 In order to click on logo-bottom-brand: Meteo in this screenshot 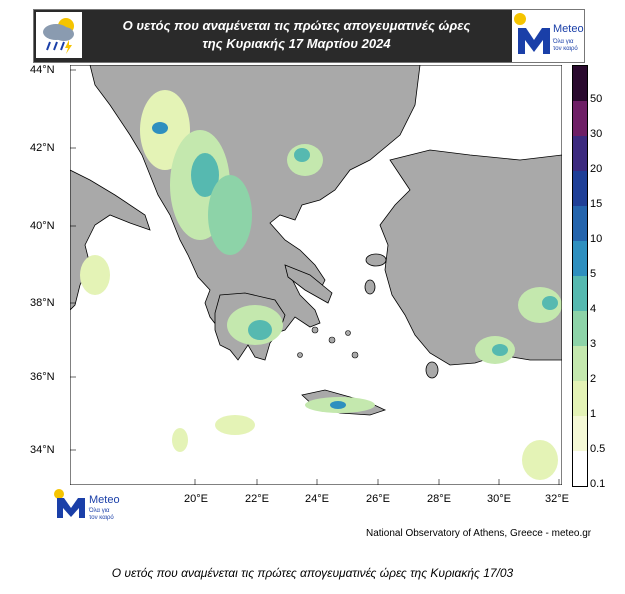, I will do `click(104, 500)`.